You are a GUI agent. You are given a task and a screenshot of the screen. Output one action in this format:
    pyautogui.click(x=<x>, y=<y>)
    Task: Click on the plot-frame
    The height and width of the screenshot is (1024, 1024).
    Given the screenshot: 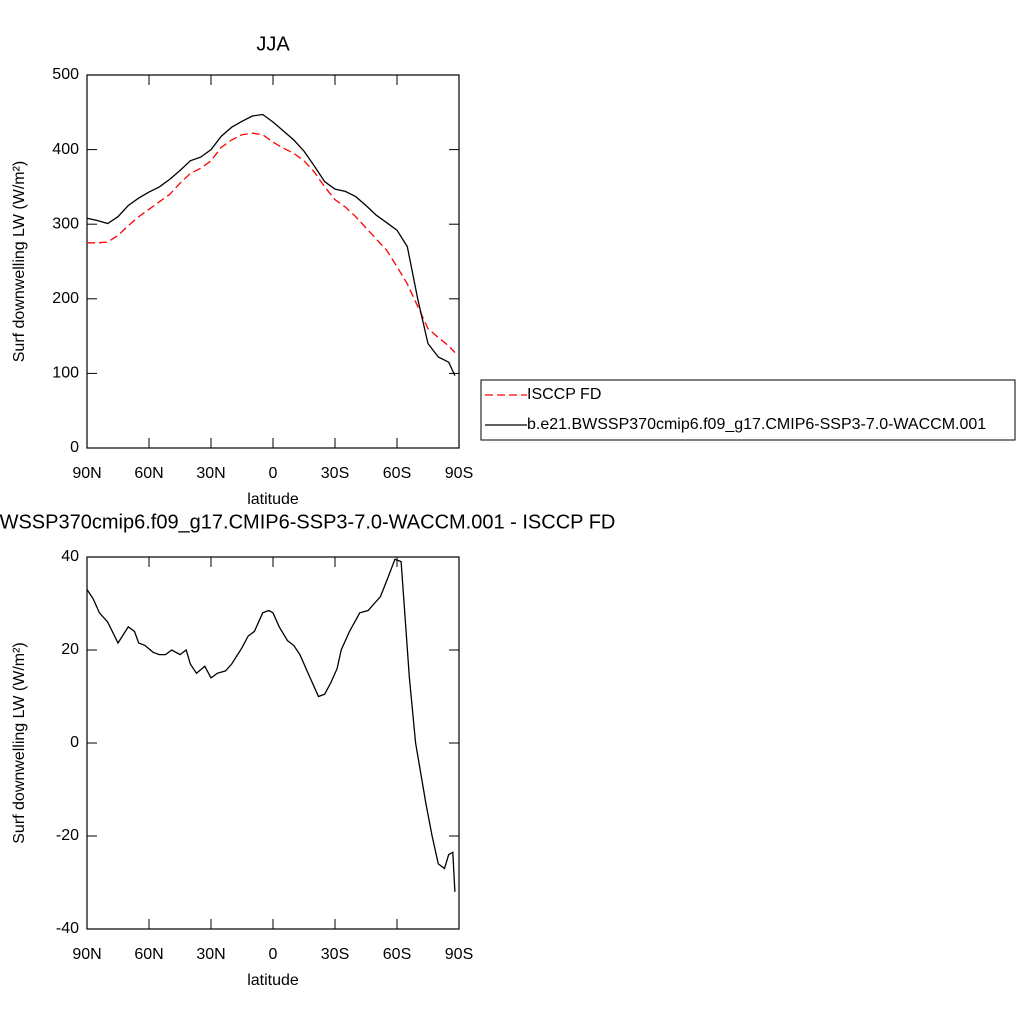 What is the action you would take?
    pyautogui.click(x=273, y=261)
    